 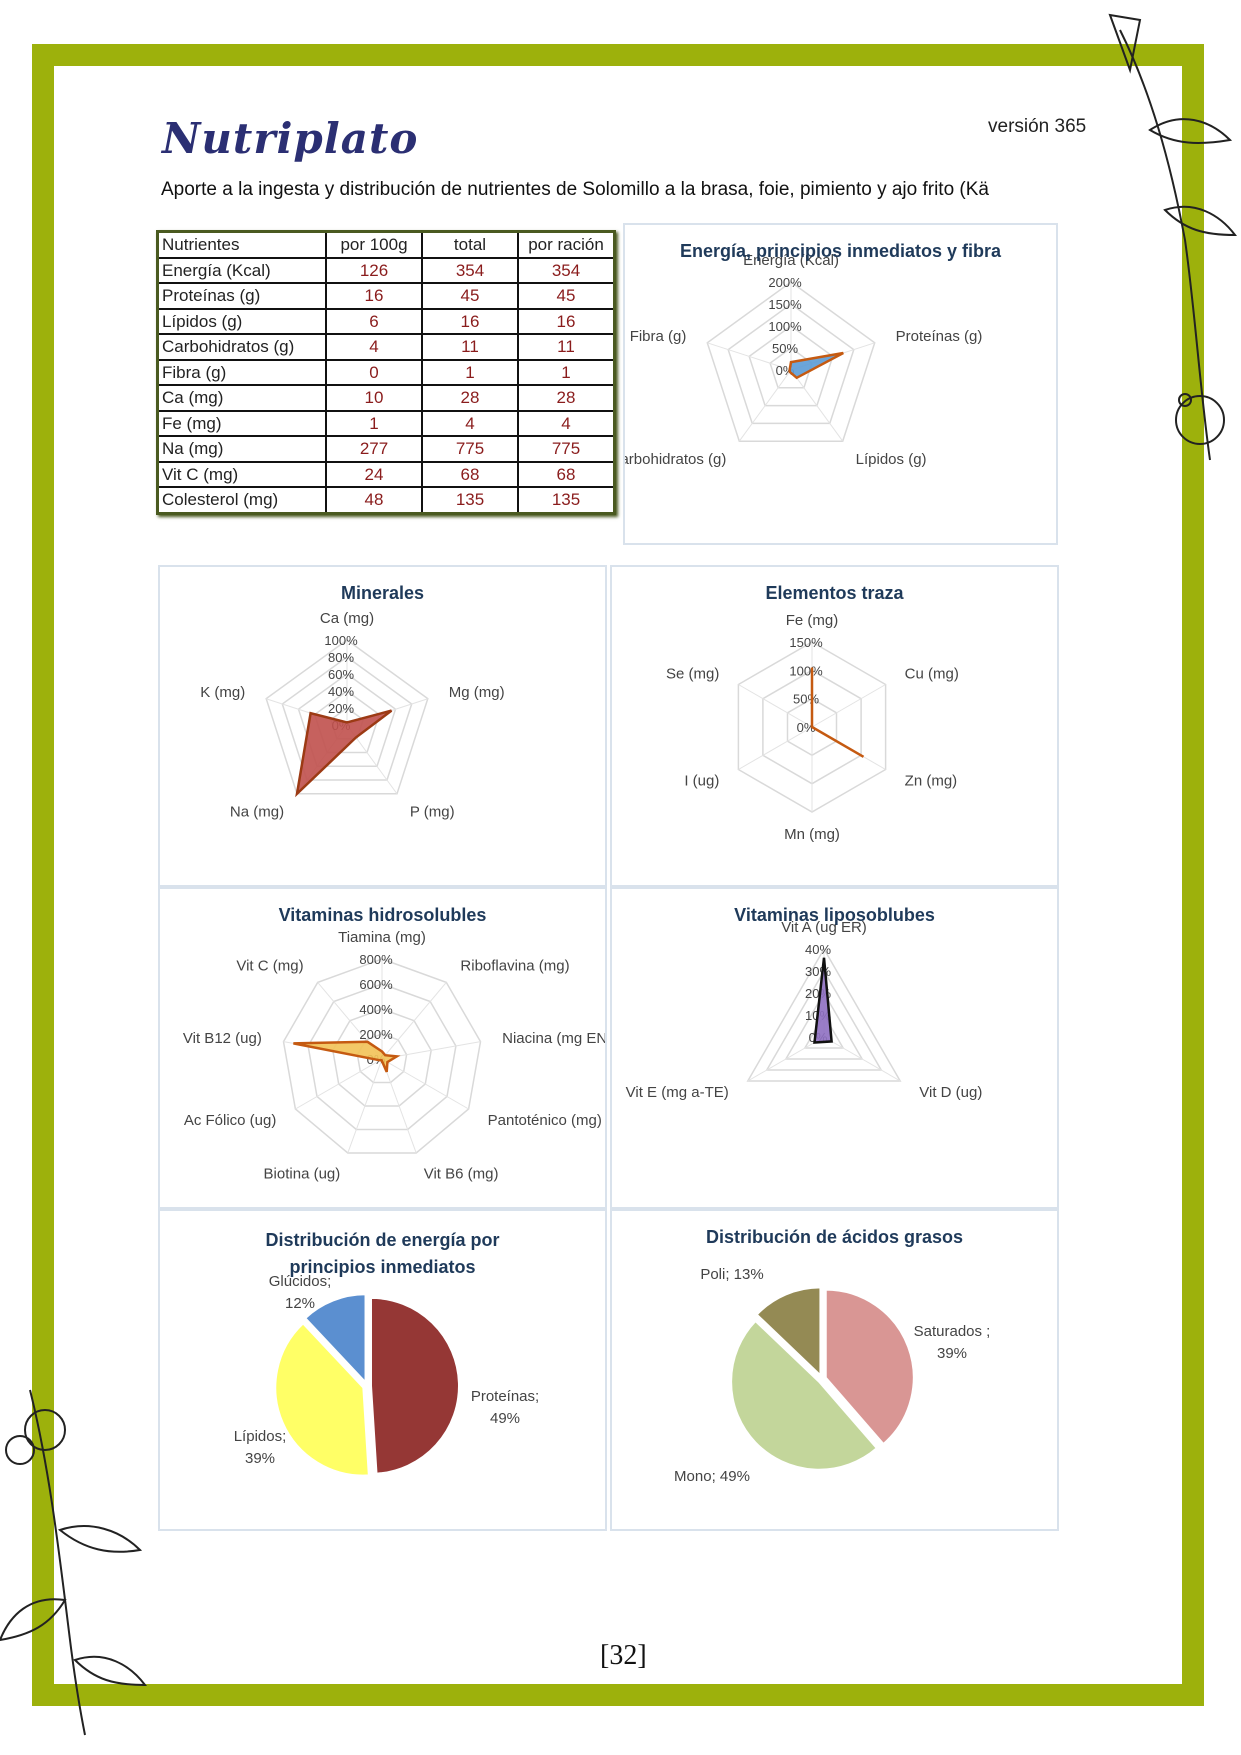 I want to click on pie-chart-energia: Proteínas; 49% Lípidos; 39% Glúcidos; 12%, so click(x=386, y=1375).